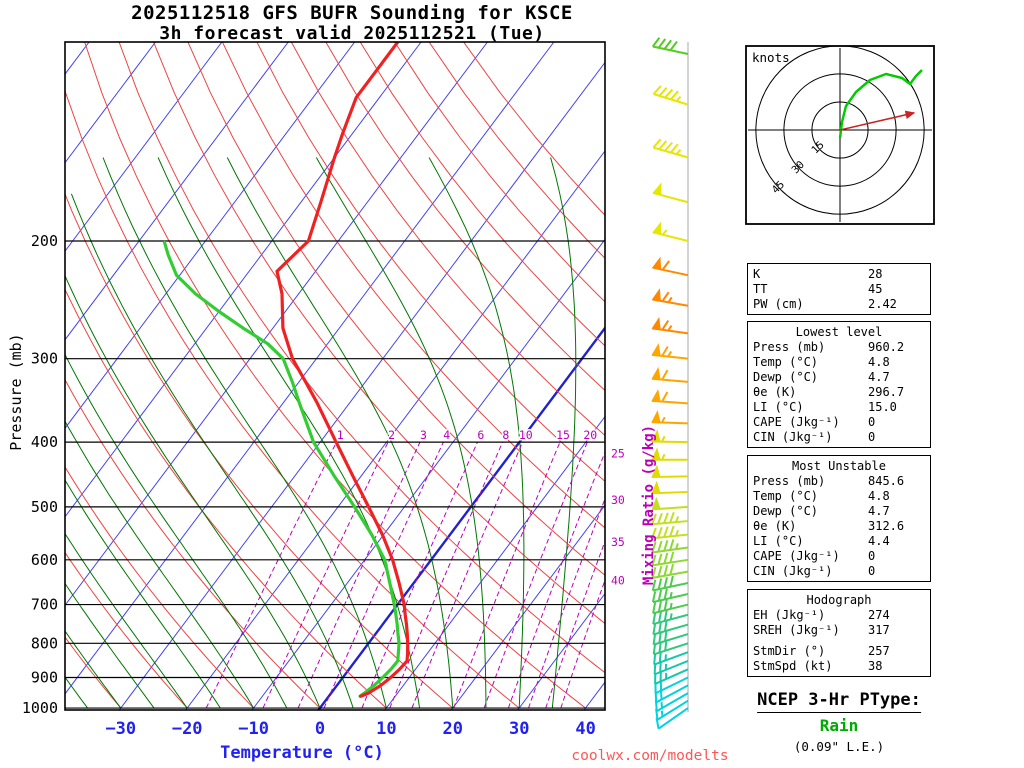 The image size is (1024, 768). What do you see at coordinates (839, 392) in the screenshot?
I see `stat-row: θe (K) 296.7` at bounding box center [839, 392].